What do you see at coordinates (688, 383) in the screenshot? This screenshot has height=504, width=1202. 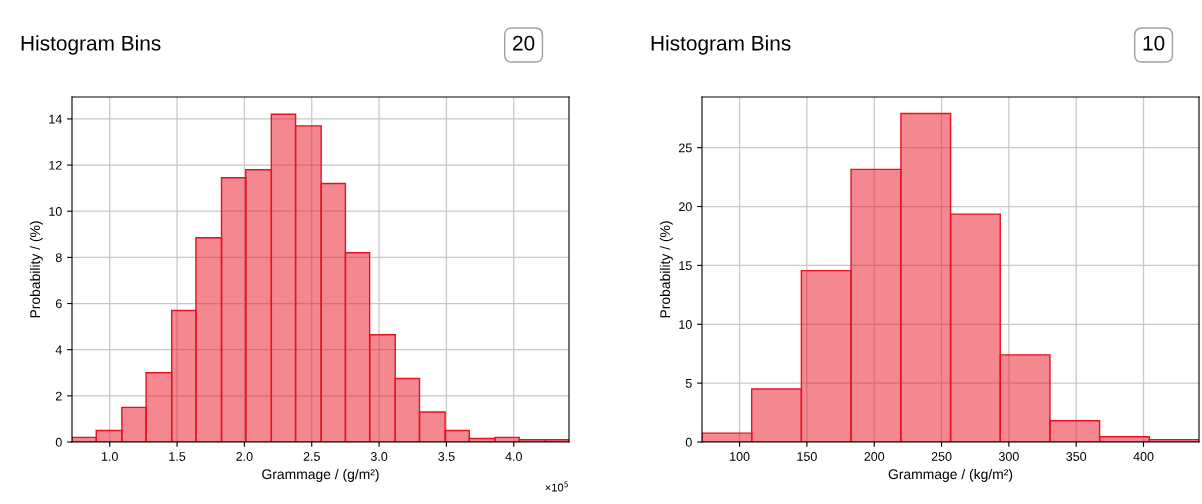 I see `y-tick-label: 5` at bounding box center [688, 383].